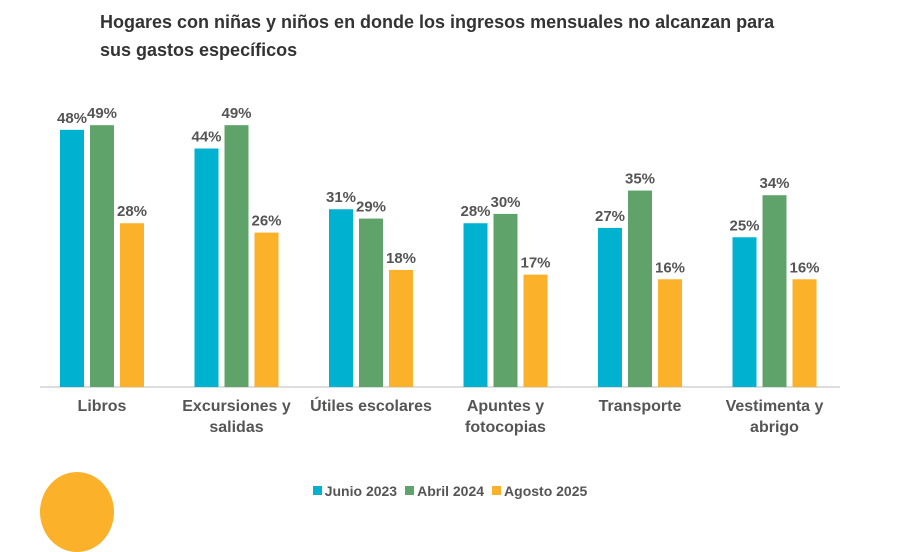  What do you see at coordinates (610, 216) in the screenshot?
I see `data-label: 27%` at bounding box center [610, 216].